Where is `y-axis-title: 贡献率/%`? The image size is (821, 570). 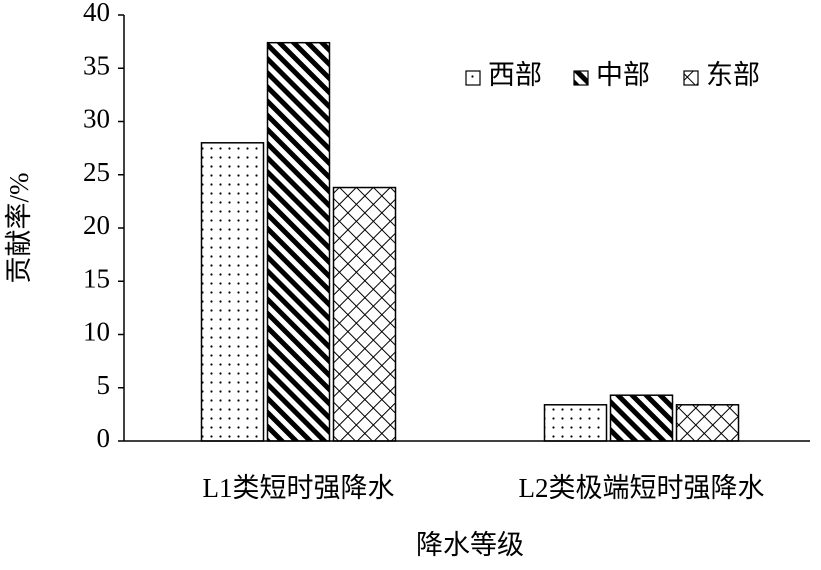
y-axis-title: 贡献率/% is located at coordinates (19, 228).